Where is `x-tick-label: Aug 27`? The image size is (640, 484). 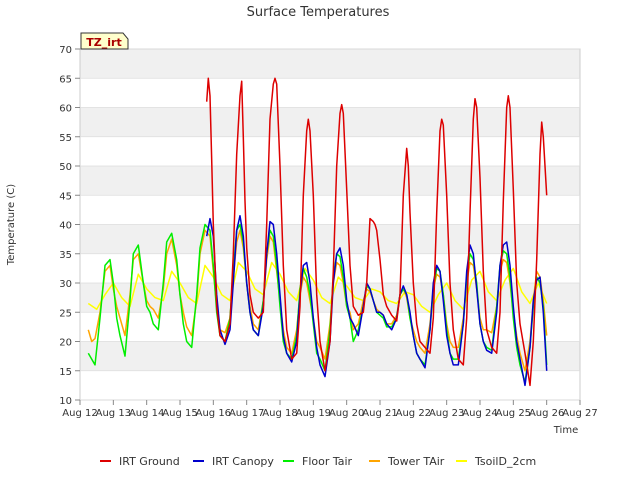
x-tick-label: Aug 27 is located at coordinates (579, 413).